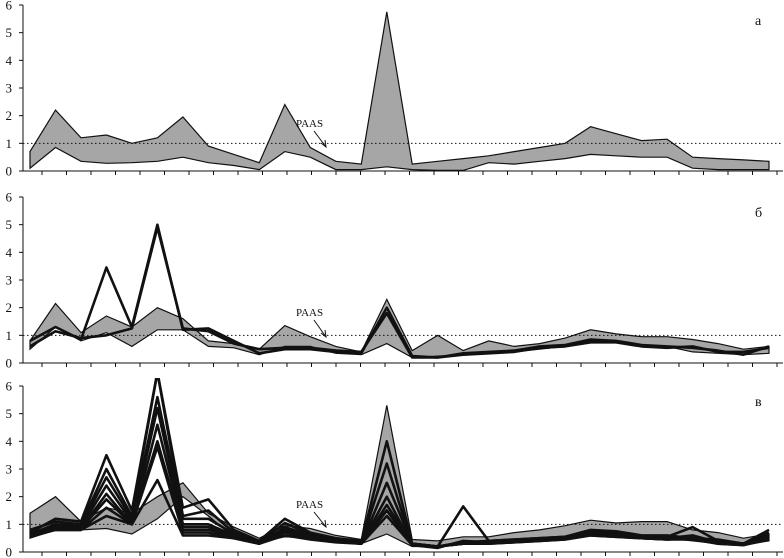 This screenshot has height=558, width=784. Describe the element at coordinates (758, 21) in the screenshot. I see `panel-letter: а` at that location.